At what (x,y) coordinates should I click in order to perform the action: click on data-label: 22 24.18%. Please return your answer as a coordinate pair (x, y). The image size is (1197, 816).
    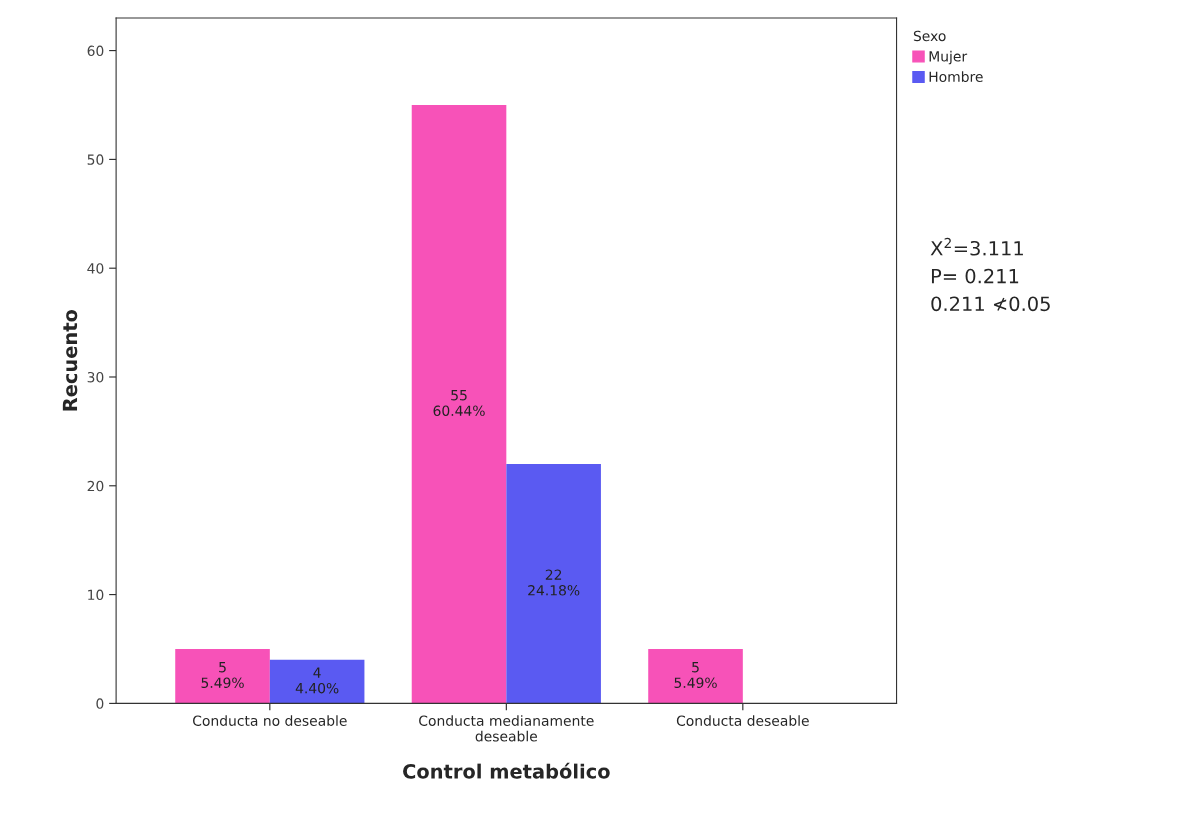
    Looking at the image, I should click on (554, 582).